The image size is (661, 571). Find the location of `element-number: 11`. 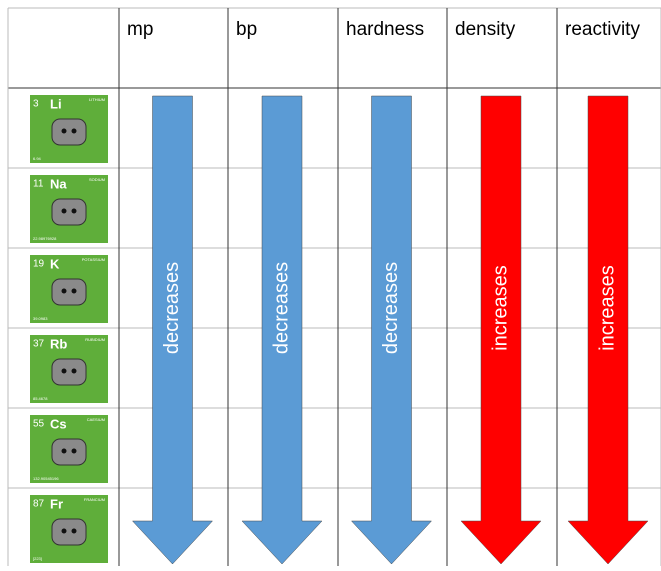

element-number: 11 is located at coordinates (38, 184).